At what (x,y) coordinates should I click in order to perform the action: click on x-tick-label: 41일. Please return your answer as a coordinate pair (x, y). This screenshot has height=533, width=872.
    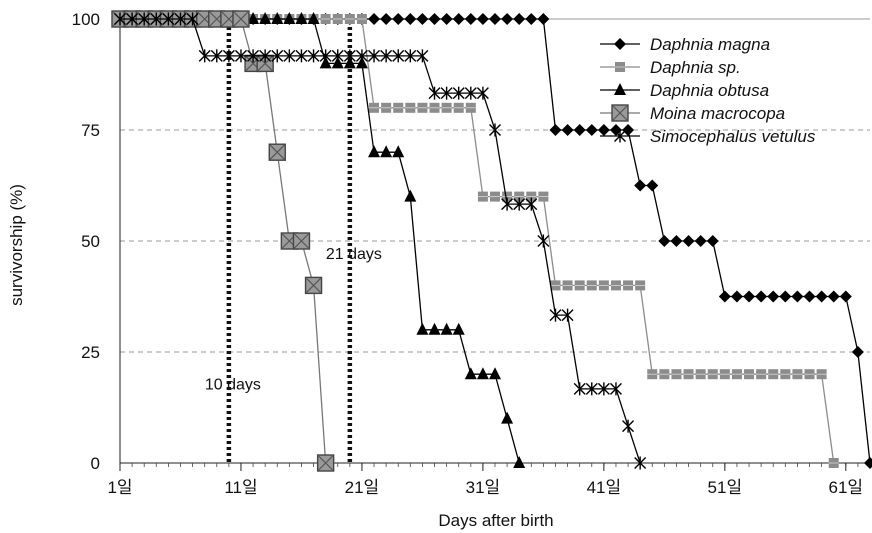
    Looking at the image, I should click on (604, 487).